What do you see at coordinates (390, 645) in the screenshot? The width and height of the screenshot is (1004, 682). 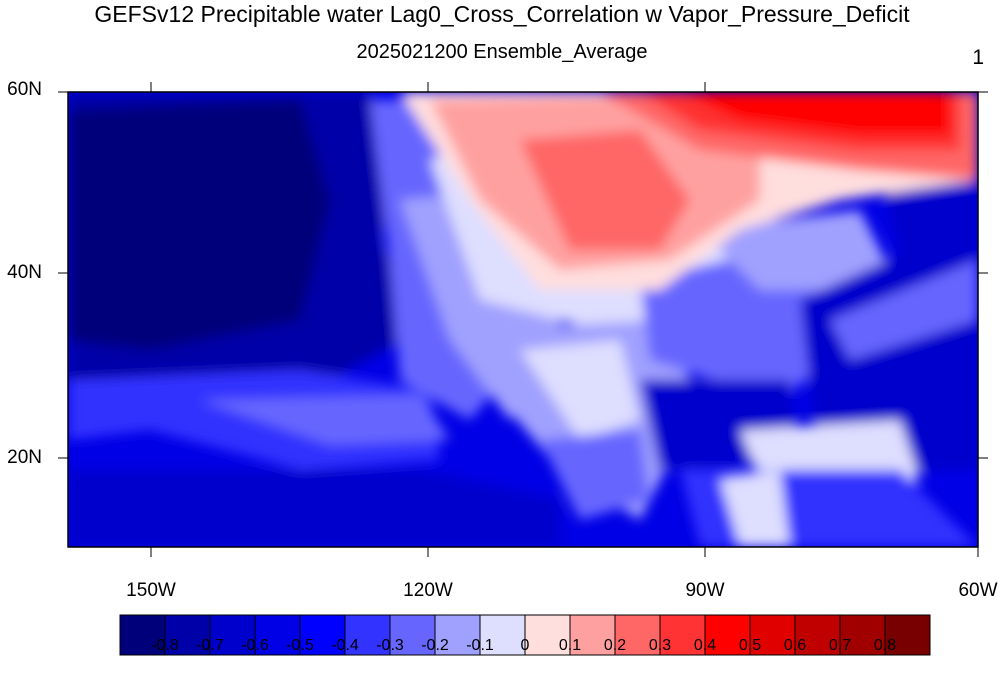 I see `colorbar-tick-label: -0.3` at bounding box center [390, 645].